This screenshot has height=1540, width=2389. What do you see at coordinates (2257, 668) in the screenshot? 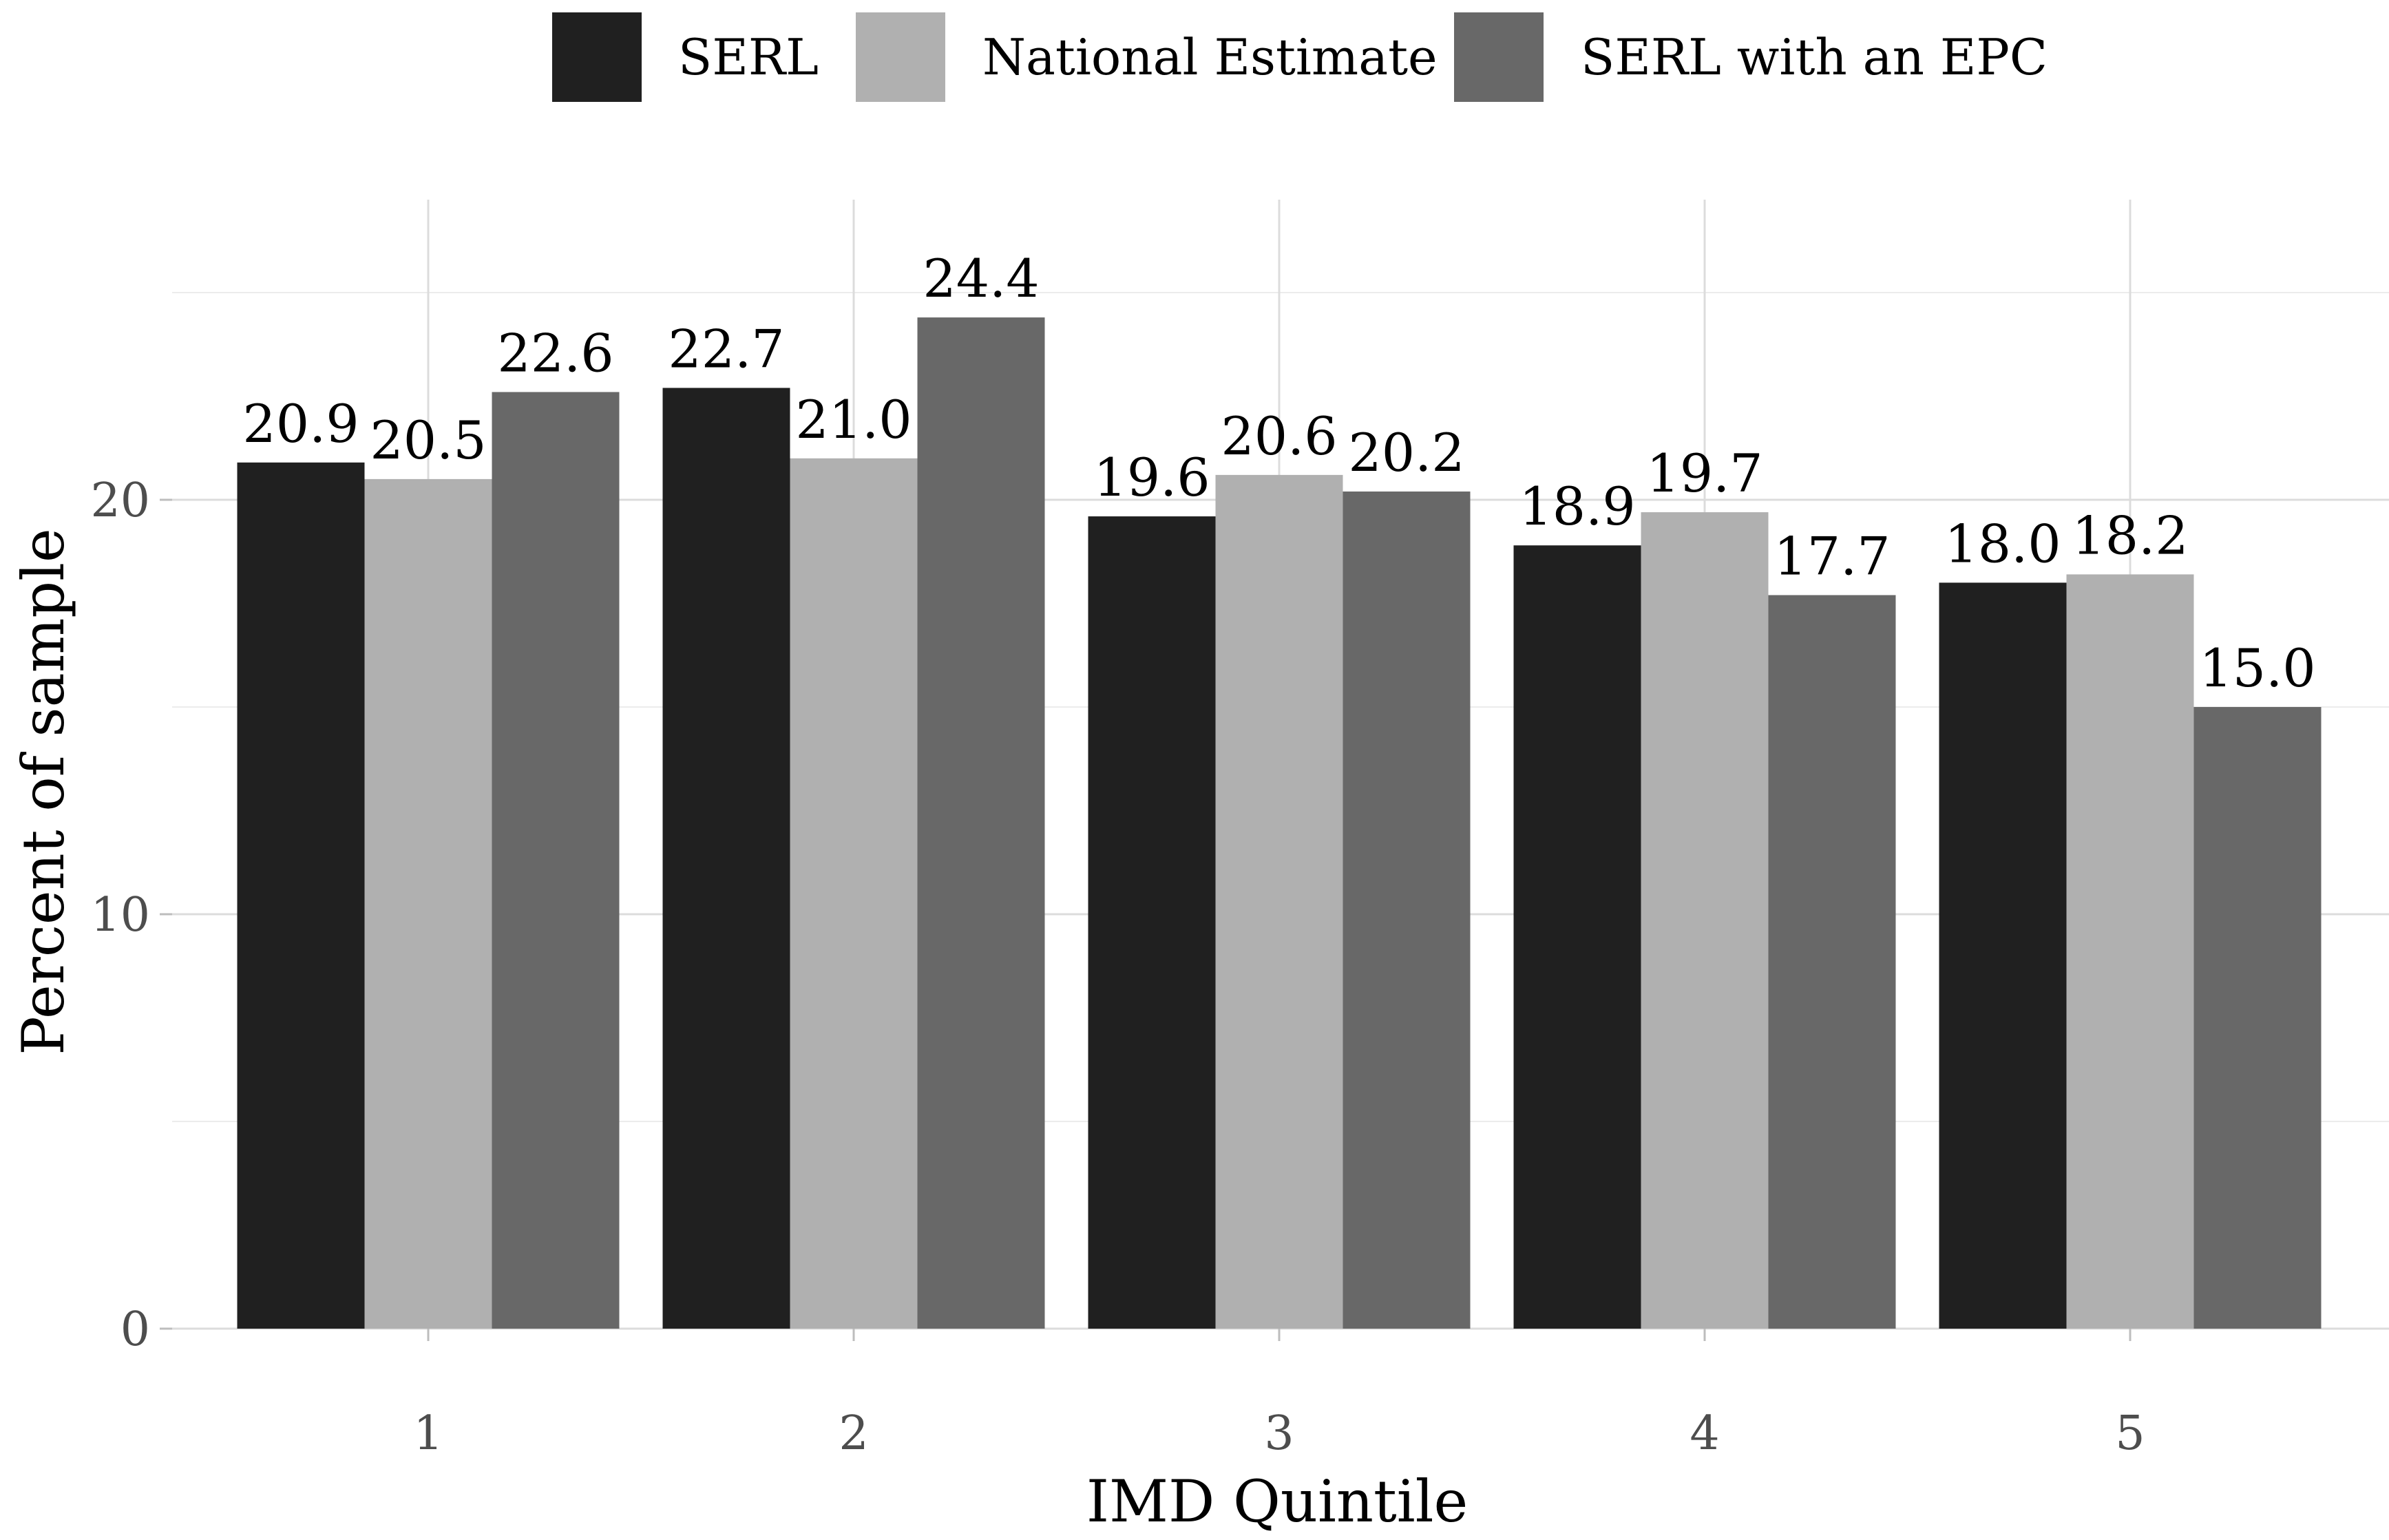
I see `data-label: 15.0` at bounding box center [2257, 668].